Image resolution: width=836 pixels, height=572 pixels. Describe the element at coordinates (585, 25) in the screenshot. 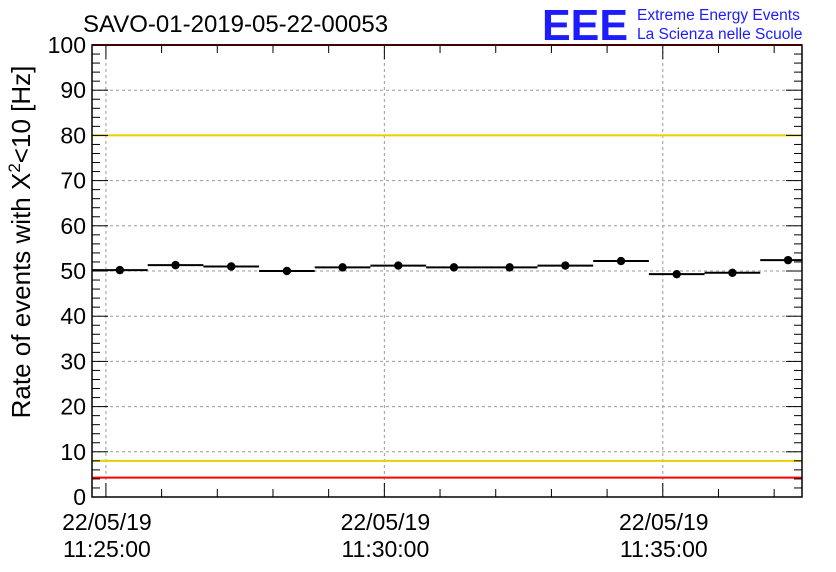

I see `eee-logo-mark: EEE` at that location.